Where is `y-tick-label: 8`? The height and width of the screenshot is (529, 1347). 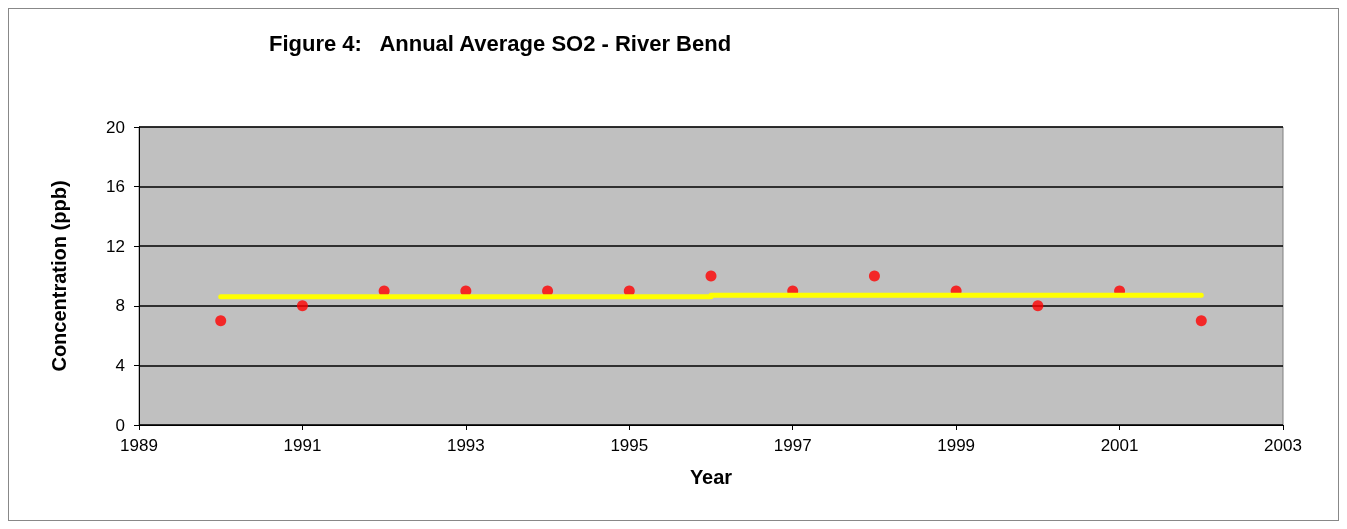 y-tick-label: 8 is located at coordinates (120, 306).